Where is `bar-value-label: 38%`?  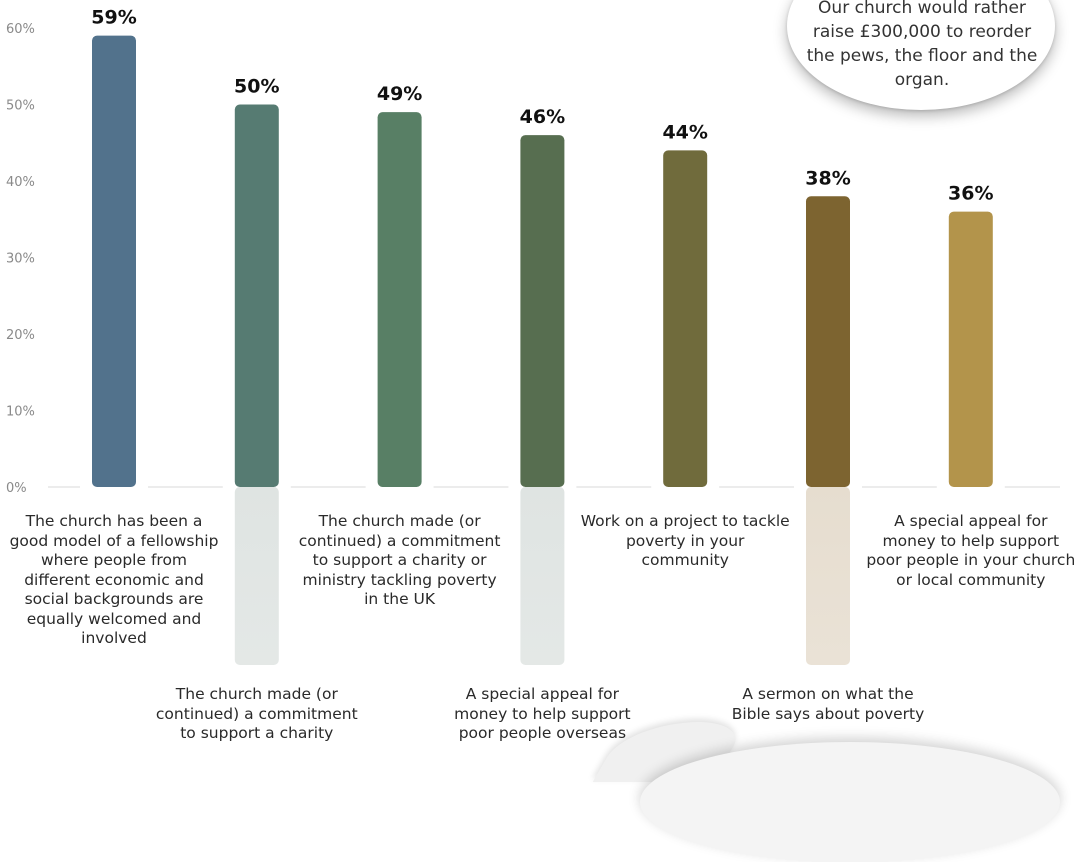
bar-value-label: 38% is located at coordinates (827, 178).